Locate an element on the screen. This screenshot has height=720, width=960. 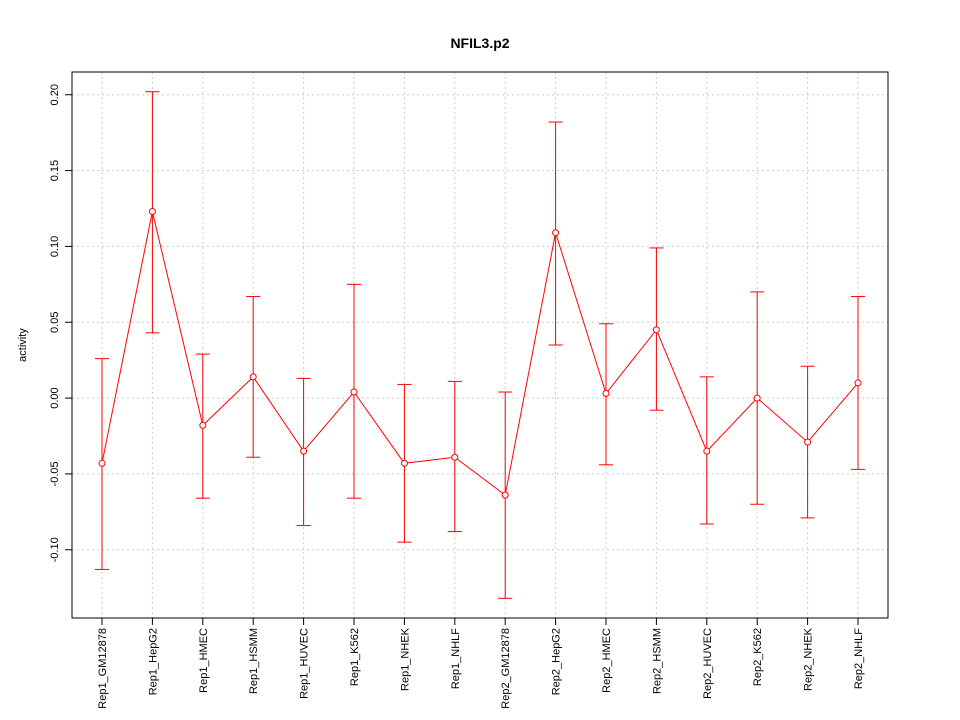
y-axis-label: activity is located at coordinates (23, 345).